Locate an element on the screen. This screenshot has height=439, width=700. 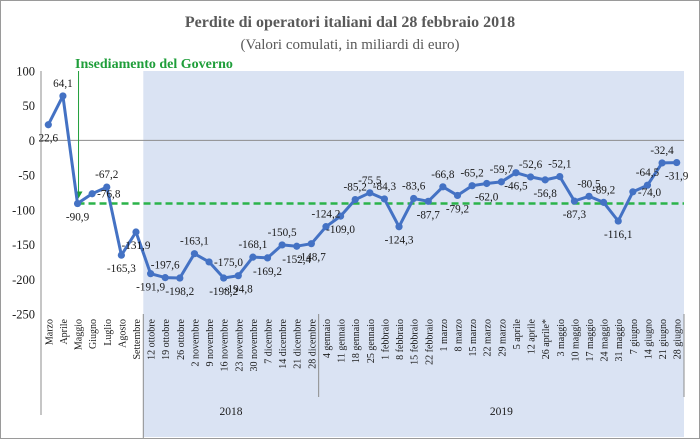
data-label: -197,6 is located at coordinates (165, 266).